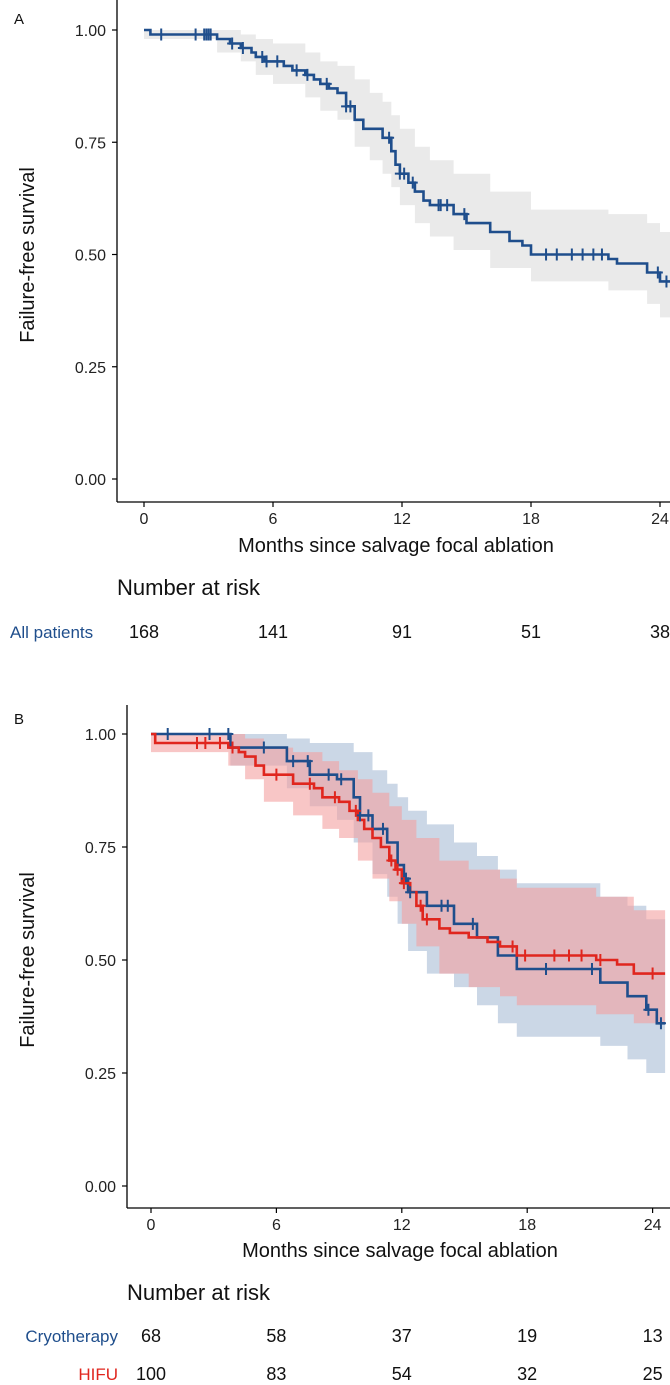  What do you see at coordinates (90, 31) in the screenshot?
I see `panel-a-y-tick-label: 1.00` at bounding box center [90, 31].